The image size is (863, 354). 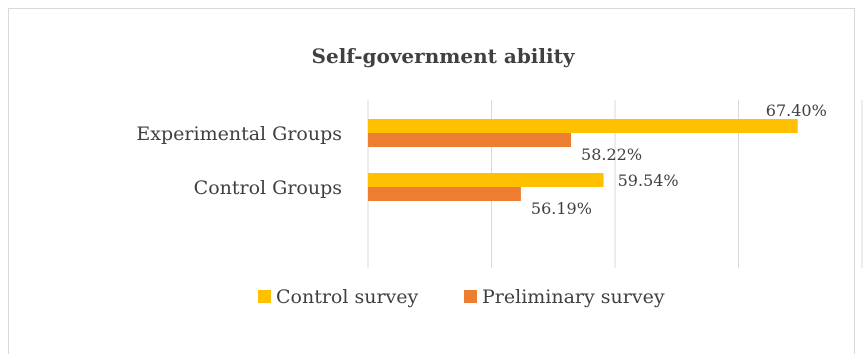 What do you see at coordinates (268, 188) in the screenshot?
I see `category-label: Control Groups` at bounding box center [268, 188].